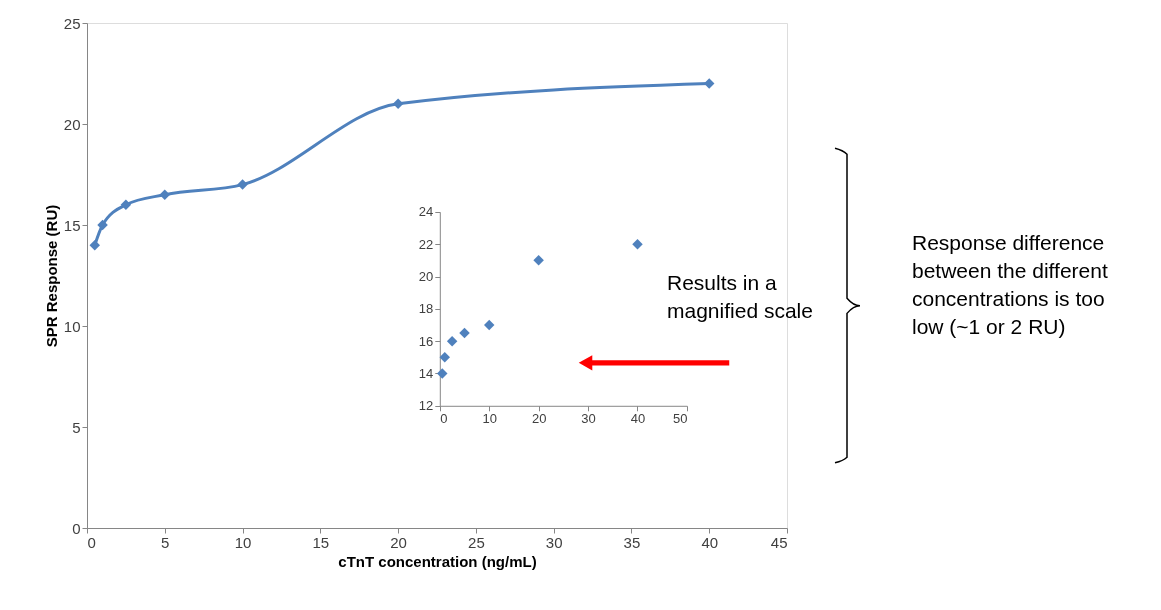 This screenshot has height=610, width=1161. I want to click on y-tick-label: 22, so click(426, 244).